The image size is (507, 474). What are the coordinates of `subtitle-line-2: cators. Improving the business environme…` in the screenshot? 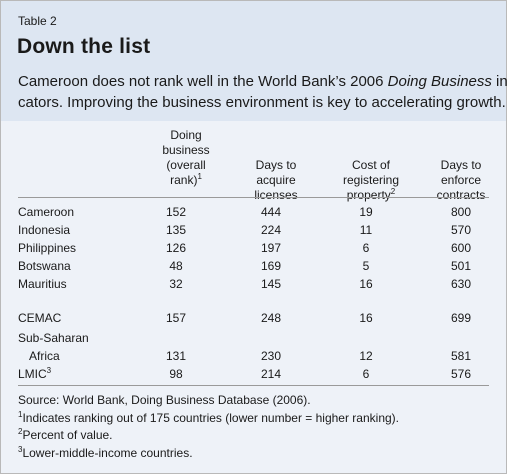 It's located at (262, 102).